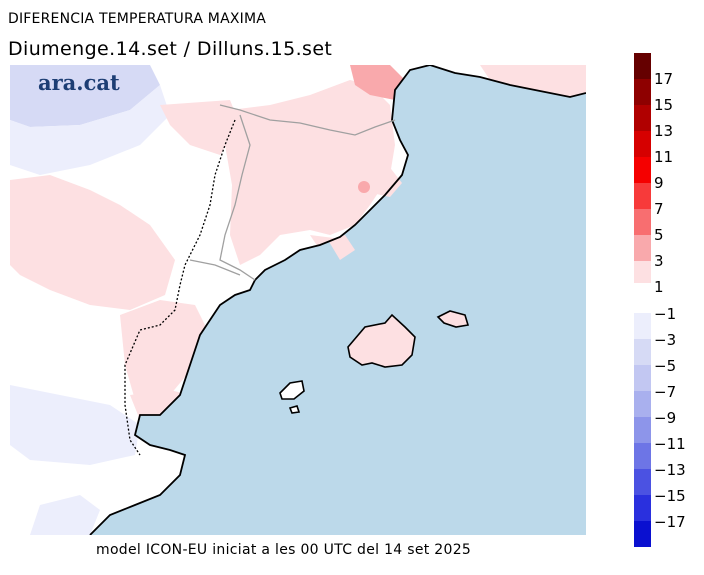 The image size is (704, 575). I want to click on legend-label: −5, so click(665, 366).